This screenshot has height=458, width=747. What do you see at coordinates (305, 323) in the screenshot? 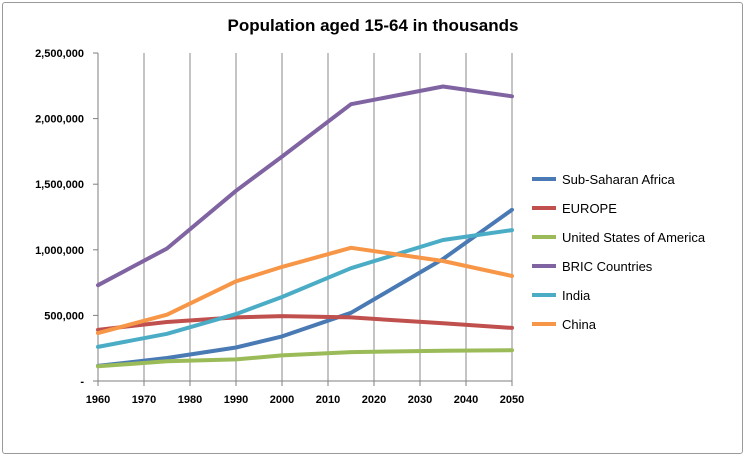
I see `series-line-europe` at bounding box center [305, 323].